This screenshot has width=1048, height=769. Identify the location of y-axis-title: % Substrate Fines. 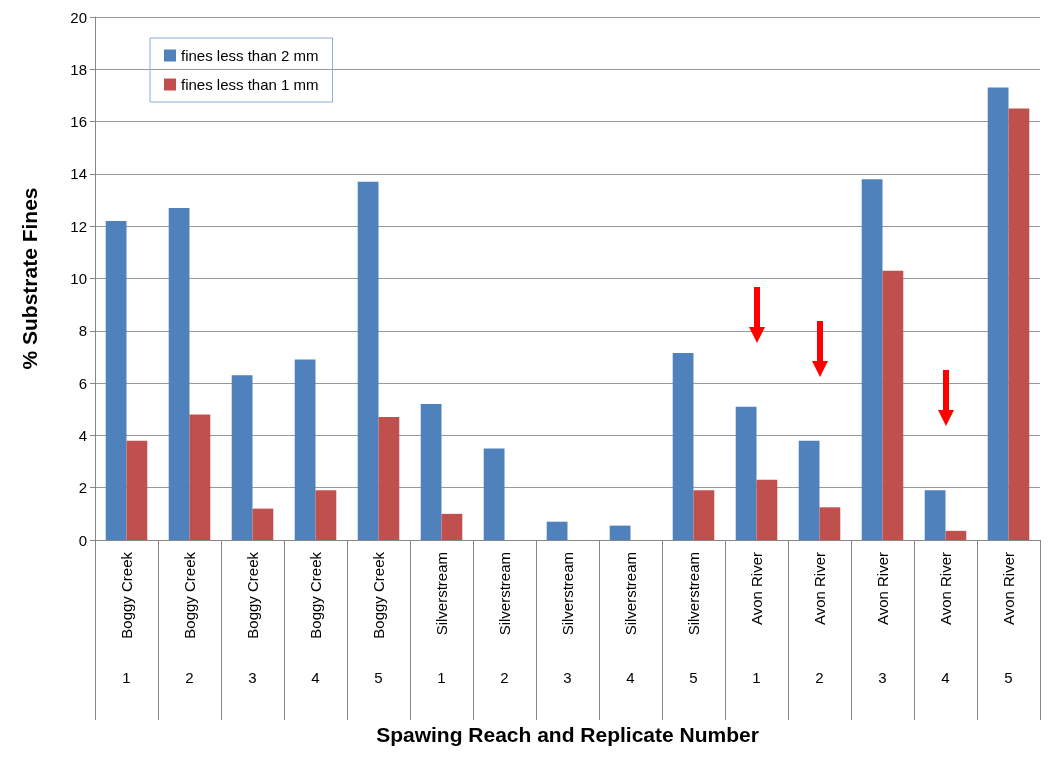
(29, 278).